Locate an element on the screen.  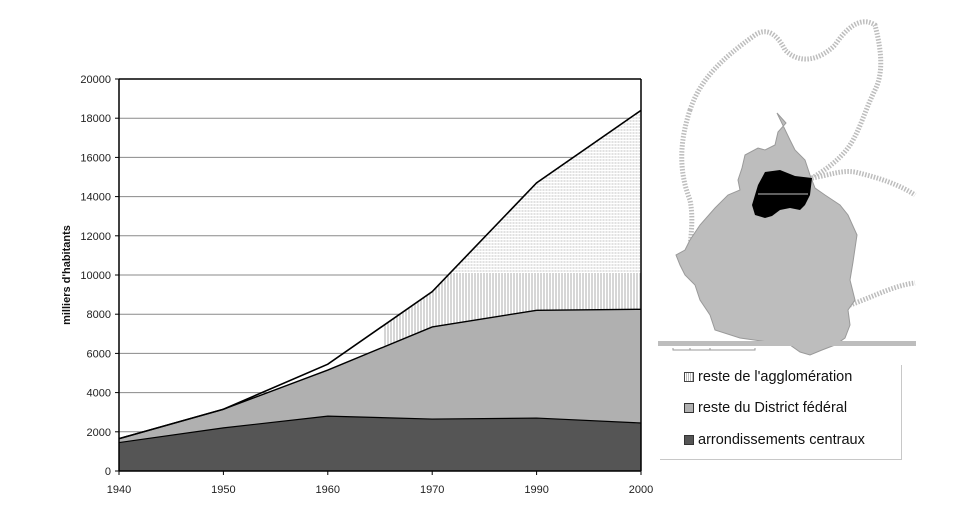
x-axis-ticks: 1940 1950 1960 1970 1990 2000 is located at coordinates (380, 483).